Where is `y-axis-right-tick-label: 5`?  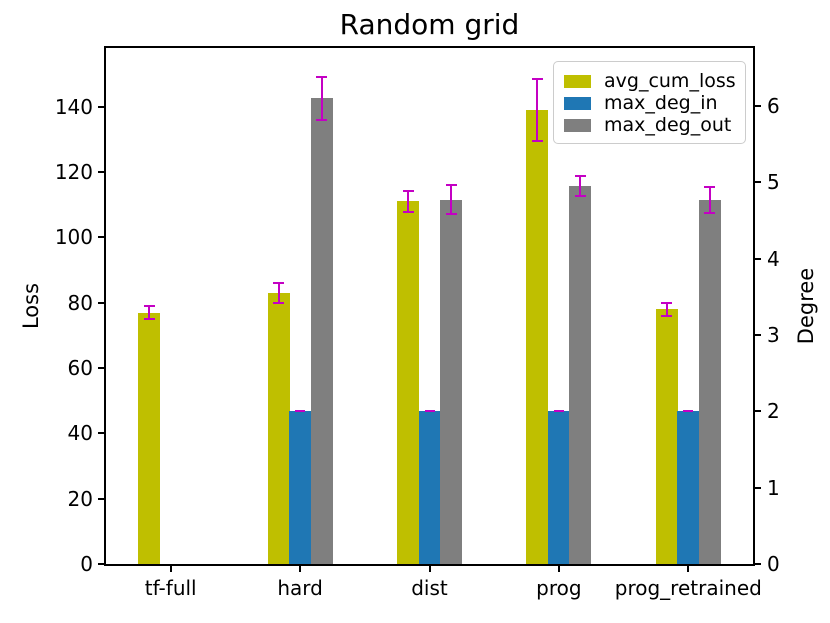 y-axis-right-tick-label: 5 is located at coordinates (773, 182).